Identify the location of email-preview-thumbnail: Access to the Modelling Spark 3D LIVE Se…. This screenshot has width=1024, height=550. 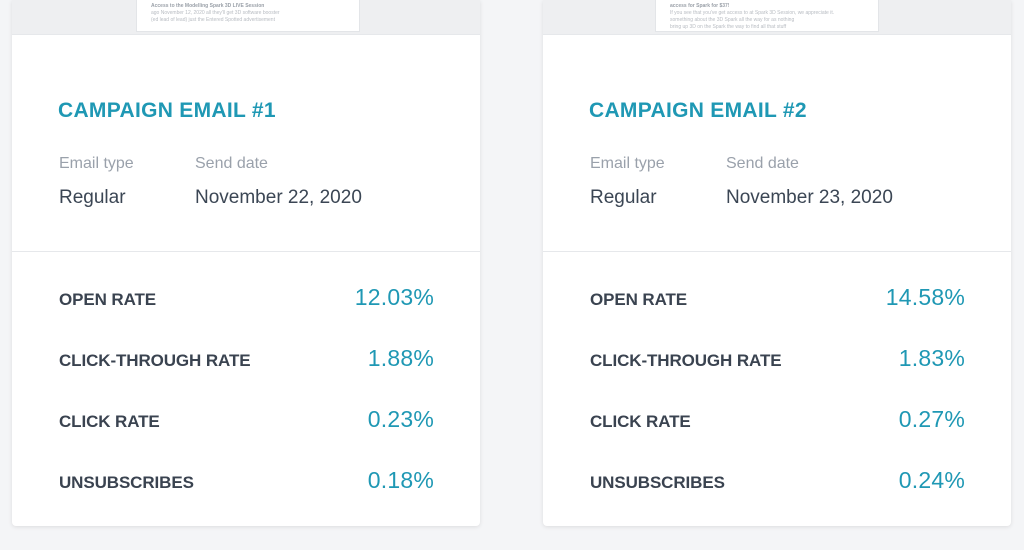
(248, 16).